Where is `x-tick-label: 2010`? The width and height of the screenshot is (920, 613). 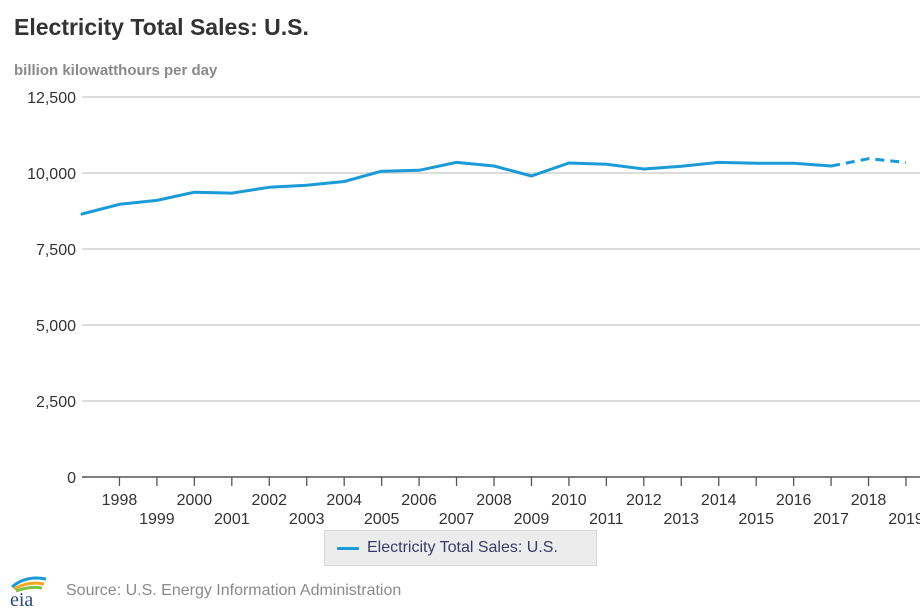 x-tick-label: 2010 is located at coordinates (569, 500).